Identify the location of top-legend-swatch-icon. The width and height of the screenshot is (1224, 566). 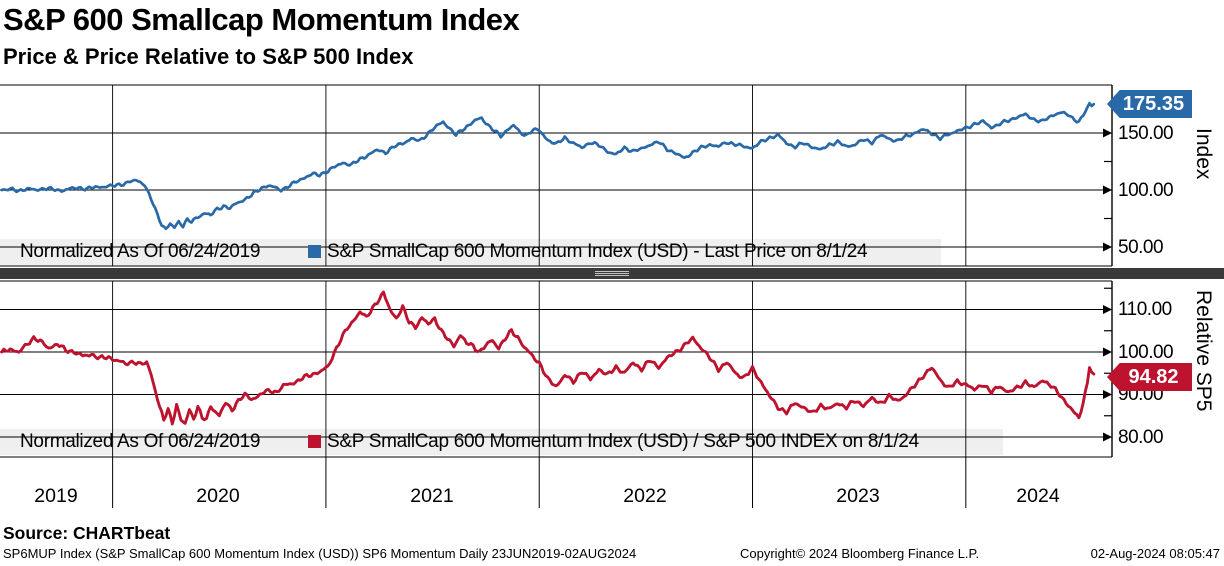
(314, 251).